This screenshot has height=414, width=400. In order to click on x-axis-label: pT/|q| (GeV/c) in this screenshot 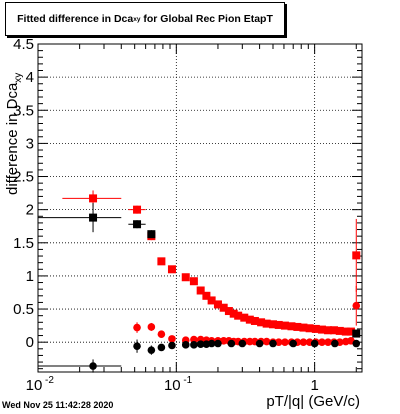, I will do `click(313, 401)`.